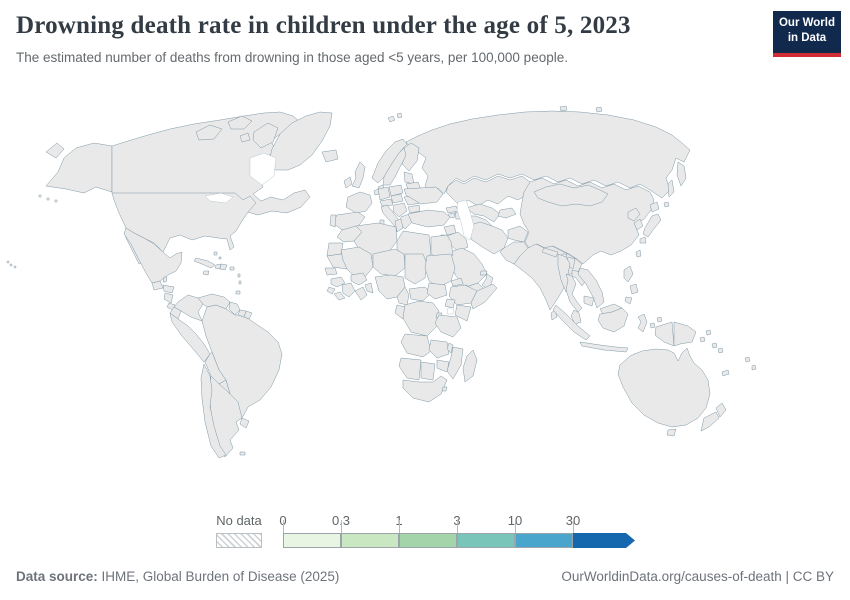  I want to click on country-guinea, so click(338, 282).